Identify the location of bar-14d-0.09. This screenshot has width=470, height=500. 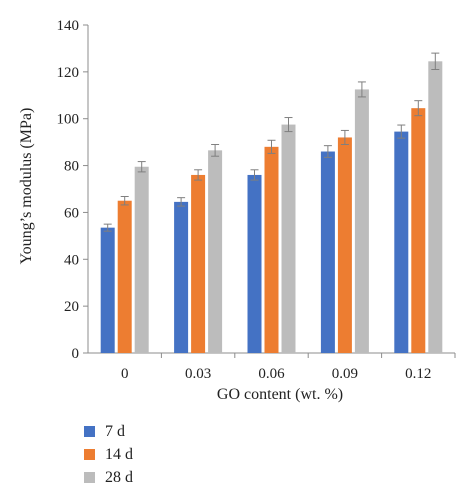
(344, 245).